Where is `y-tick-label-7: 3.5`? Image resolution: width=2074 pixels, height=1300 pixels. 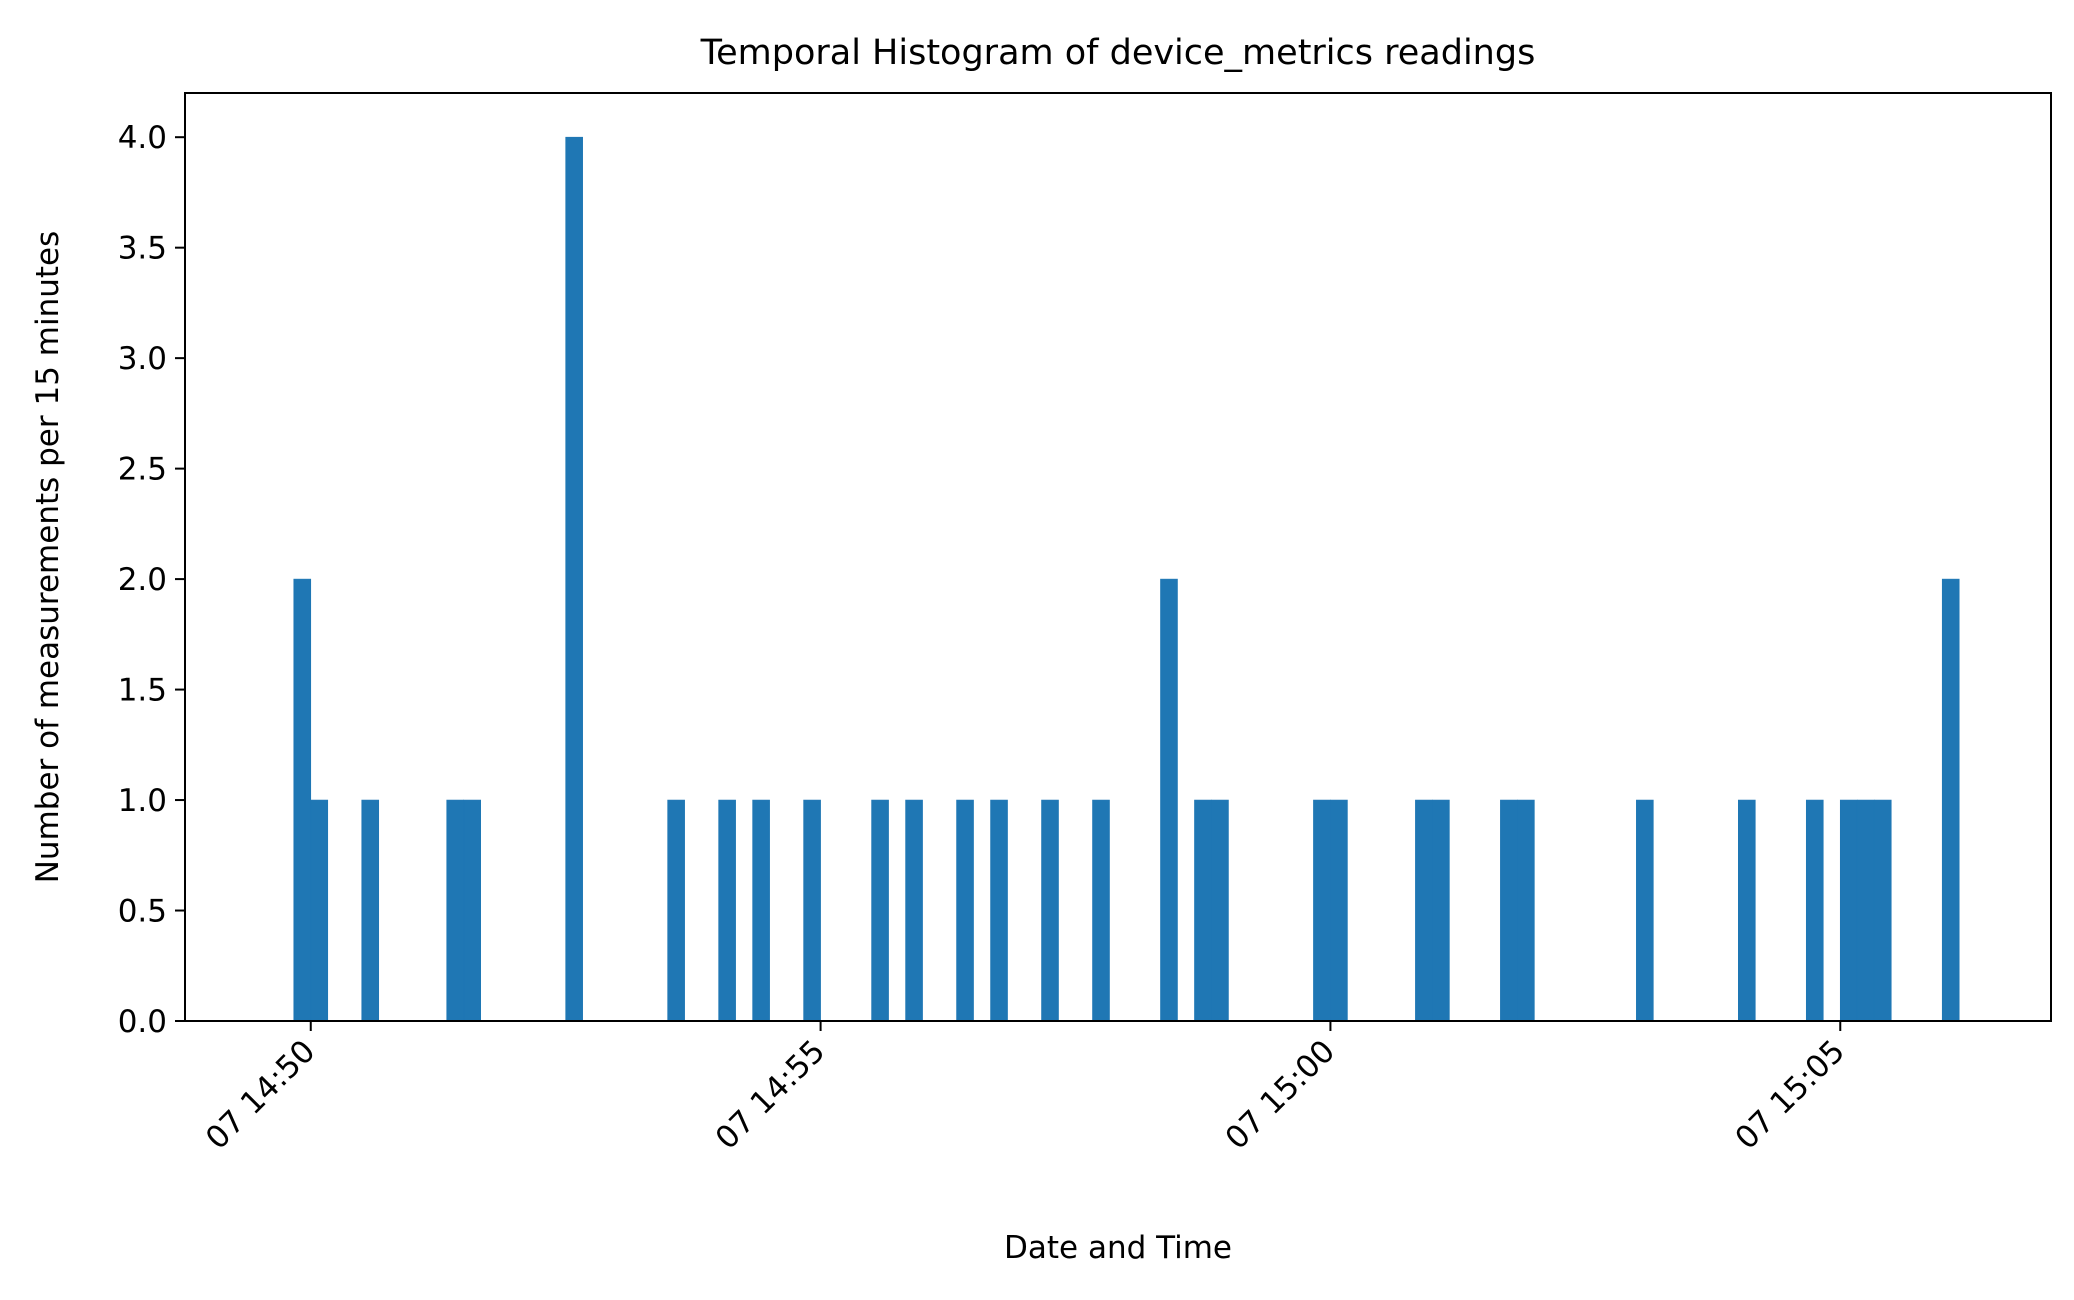
y-tick-label-7: 3.5 is located at coordinates (142, 249).